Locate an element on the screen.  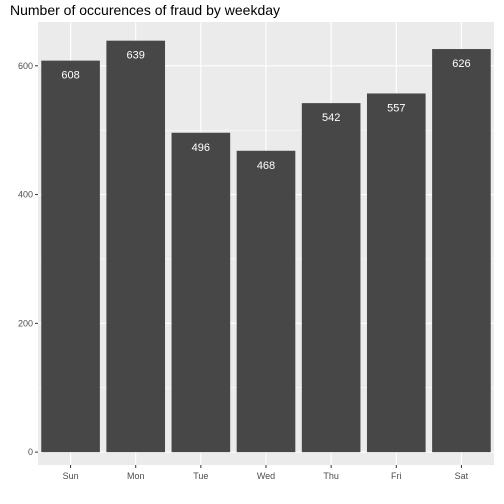
y-tick-label: 400 is located at coordinates (25, 195).